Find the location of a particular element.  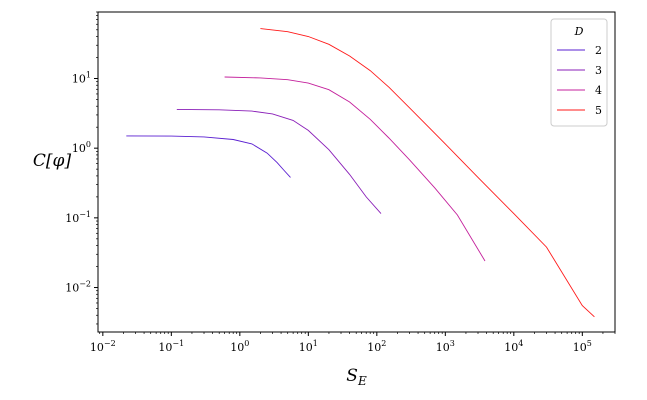

series-line-d3 is located at coordinates (279, 161).